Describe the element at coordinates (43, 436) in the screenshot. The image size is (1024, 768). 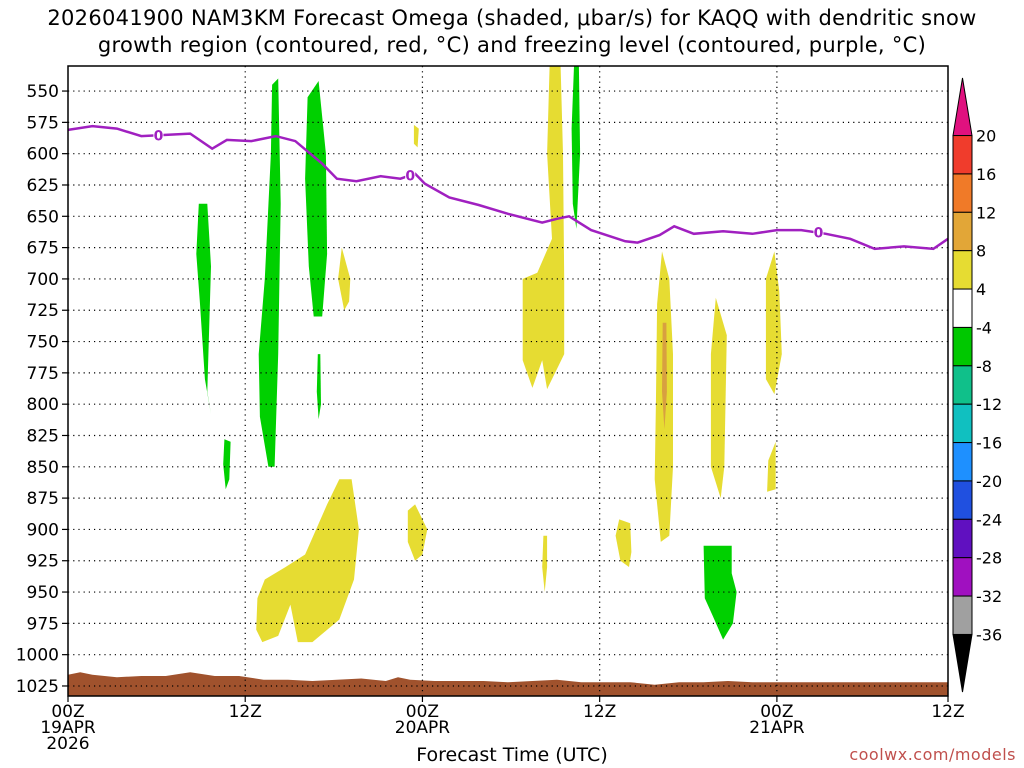
I see `y-tick-label-825: 825` at that location.